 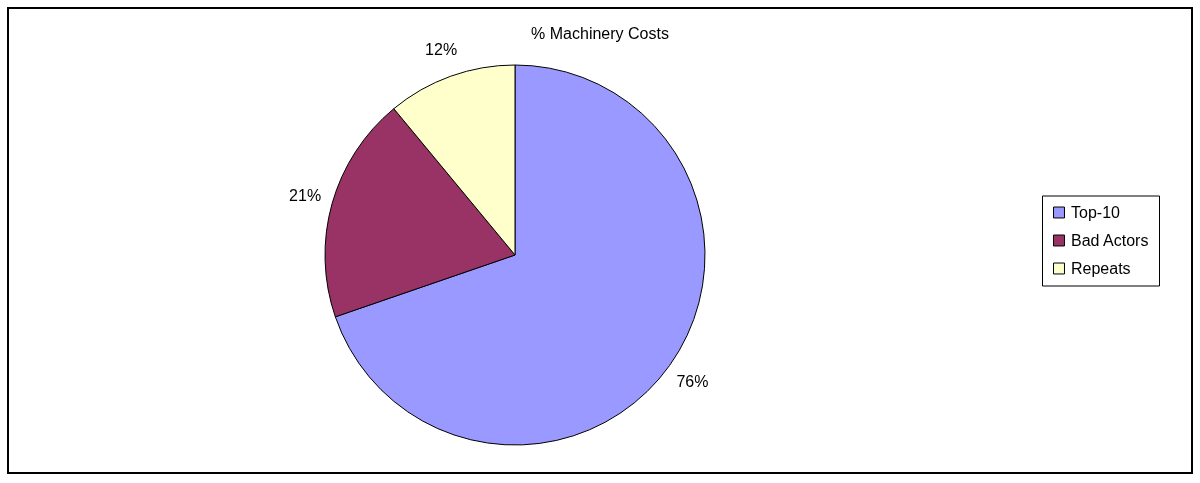 I want to click on data-label: 12%, so click(x=441, y=49).